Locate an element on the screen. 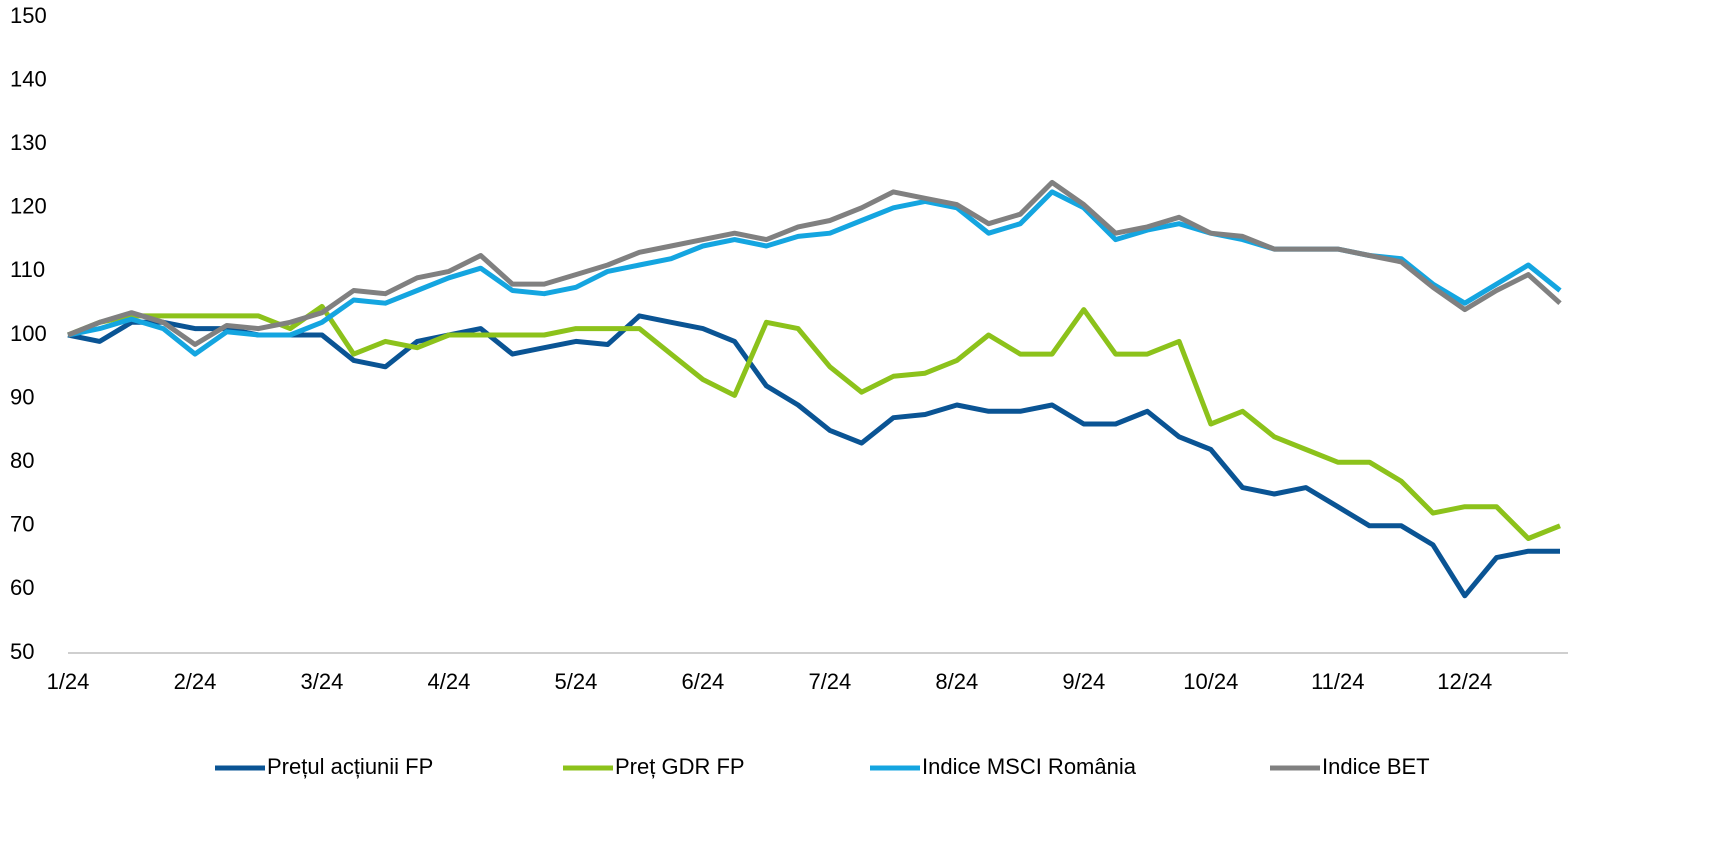 The width and height of the screenshot is (1729, 863). legend-label: Indice BET is located at coordinates (1376, 766).